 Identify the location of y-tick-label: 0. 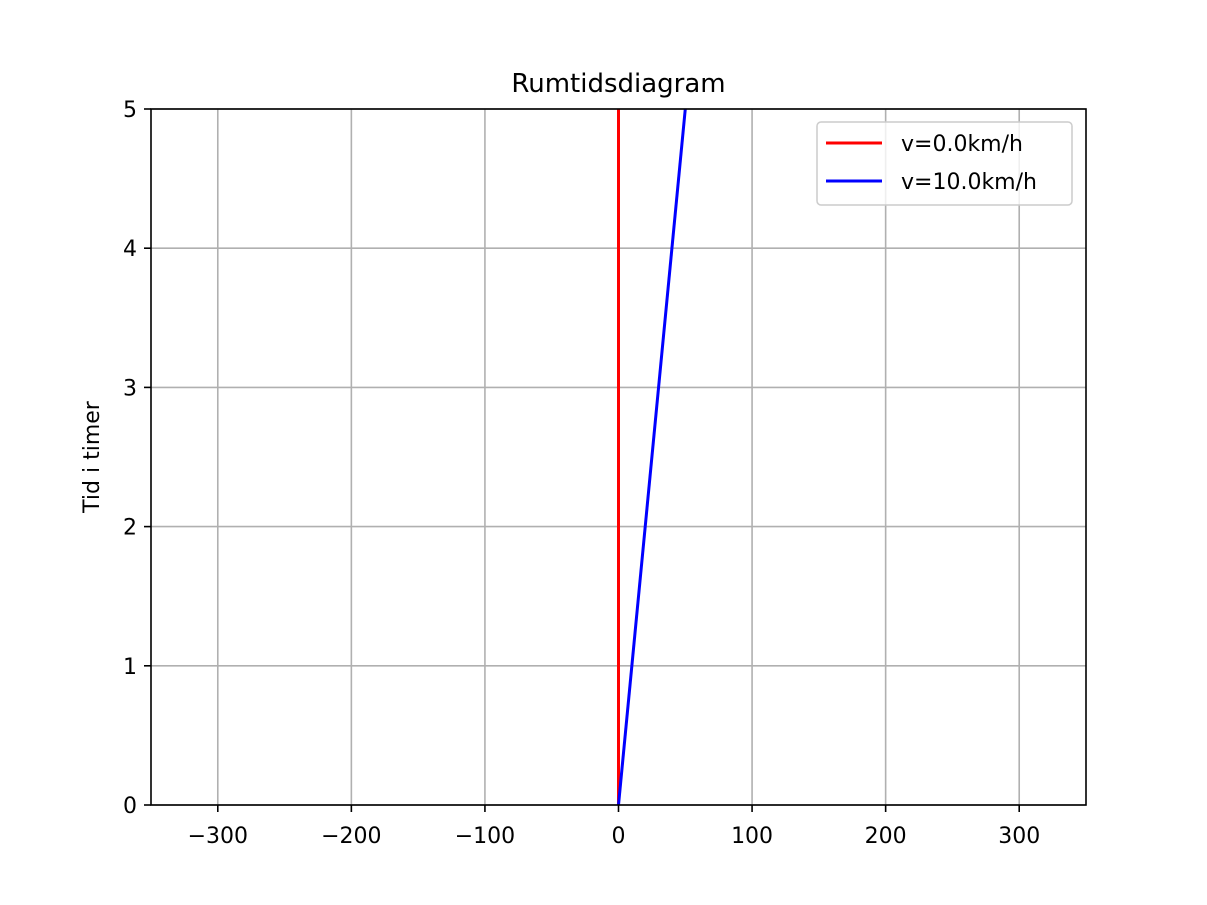
(130, 806).